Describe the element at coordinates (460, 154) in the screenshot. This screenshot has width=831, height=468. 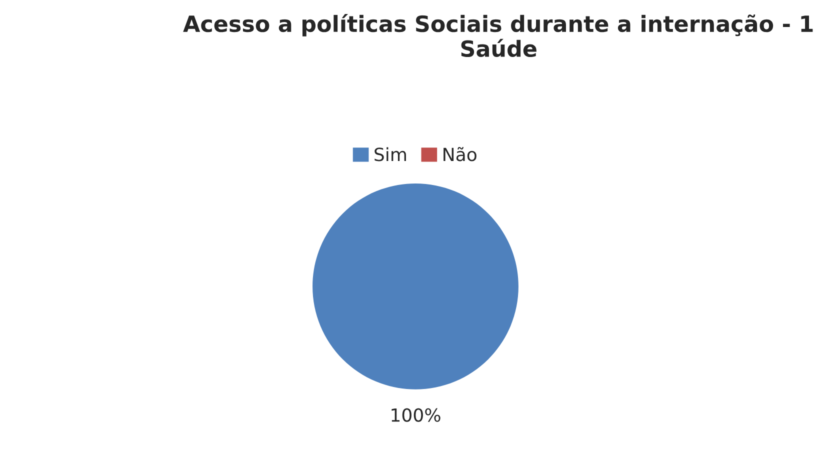
I see `legend-label: Não` at that location.